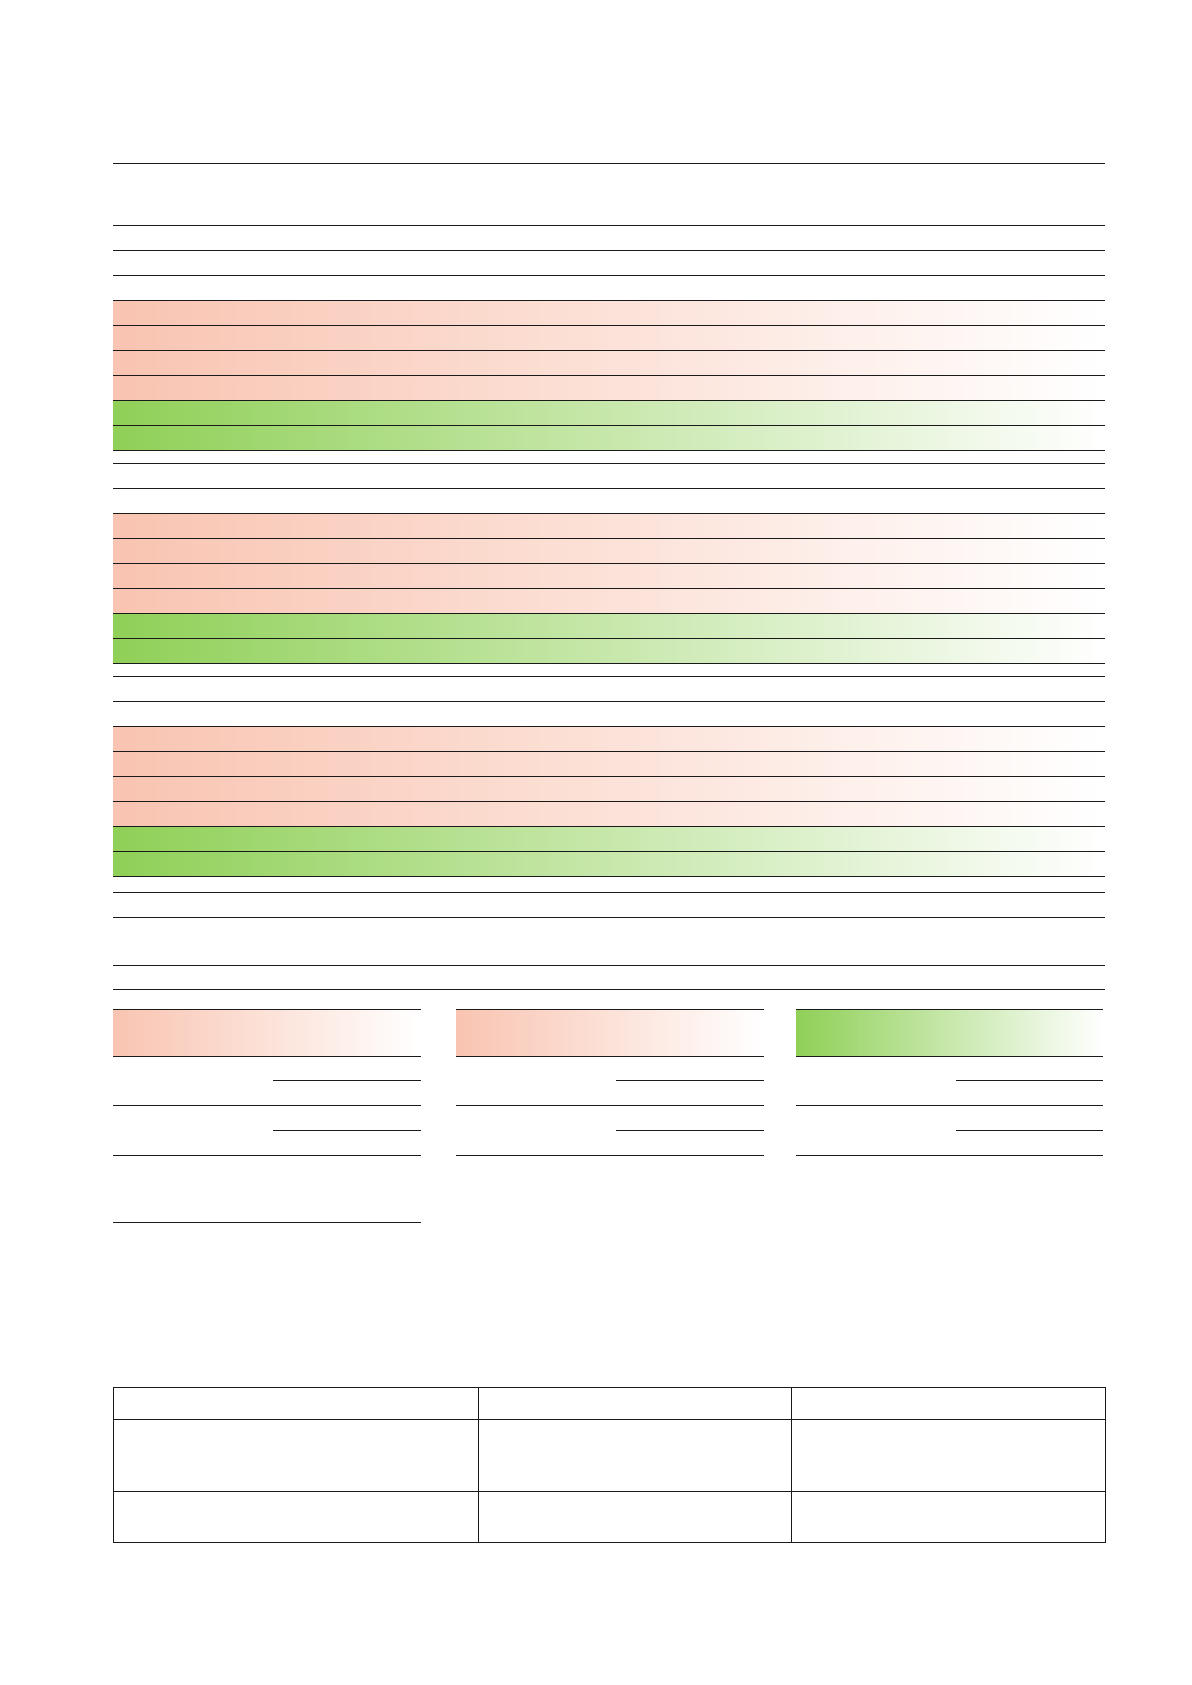 The height and width of the screenshot is (1685, 1192). I want to click on table-top-rule, so click(609, 163).